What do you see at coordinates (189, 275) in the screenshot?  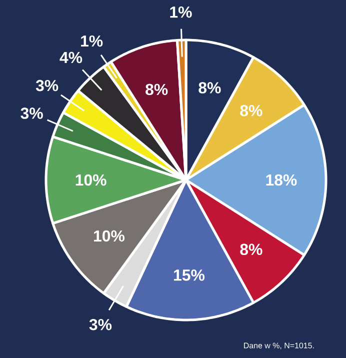 I see `data-label: 15%` at bounding box center [189, 275].